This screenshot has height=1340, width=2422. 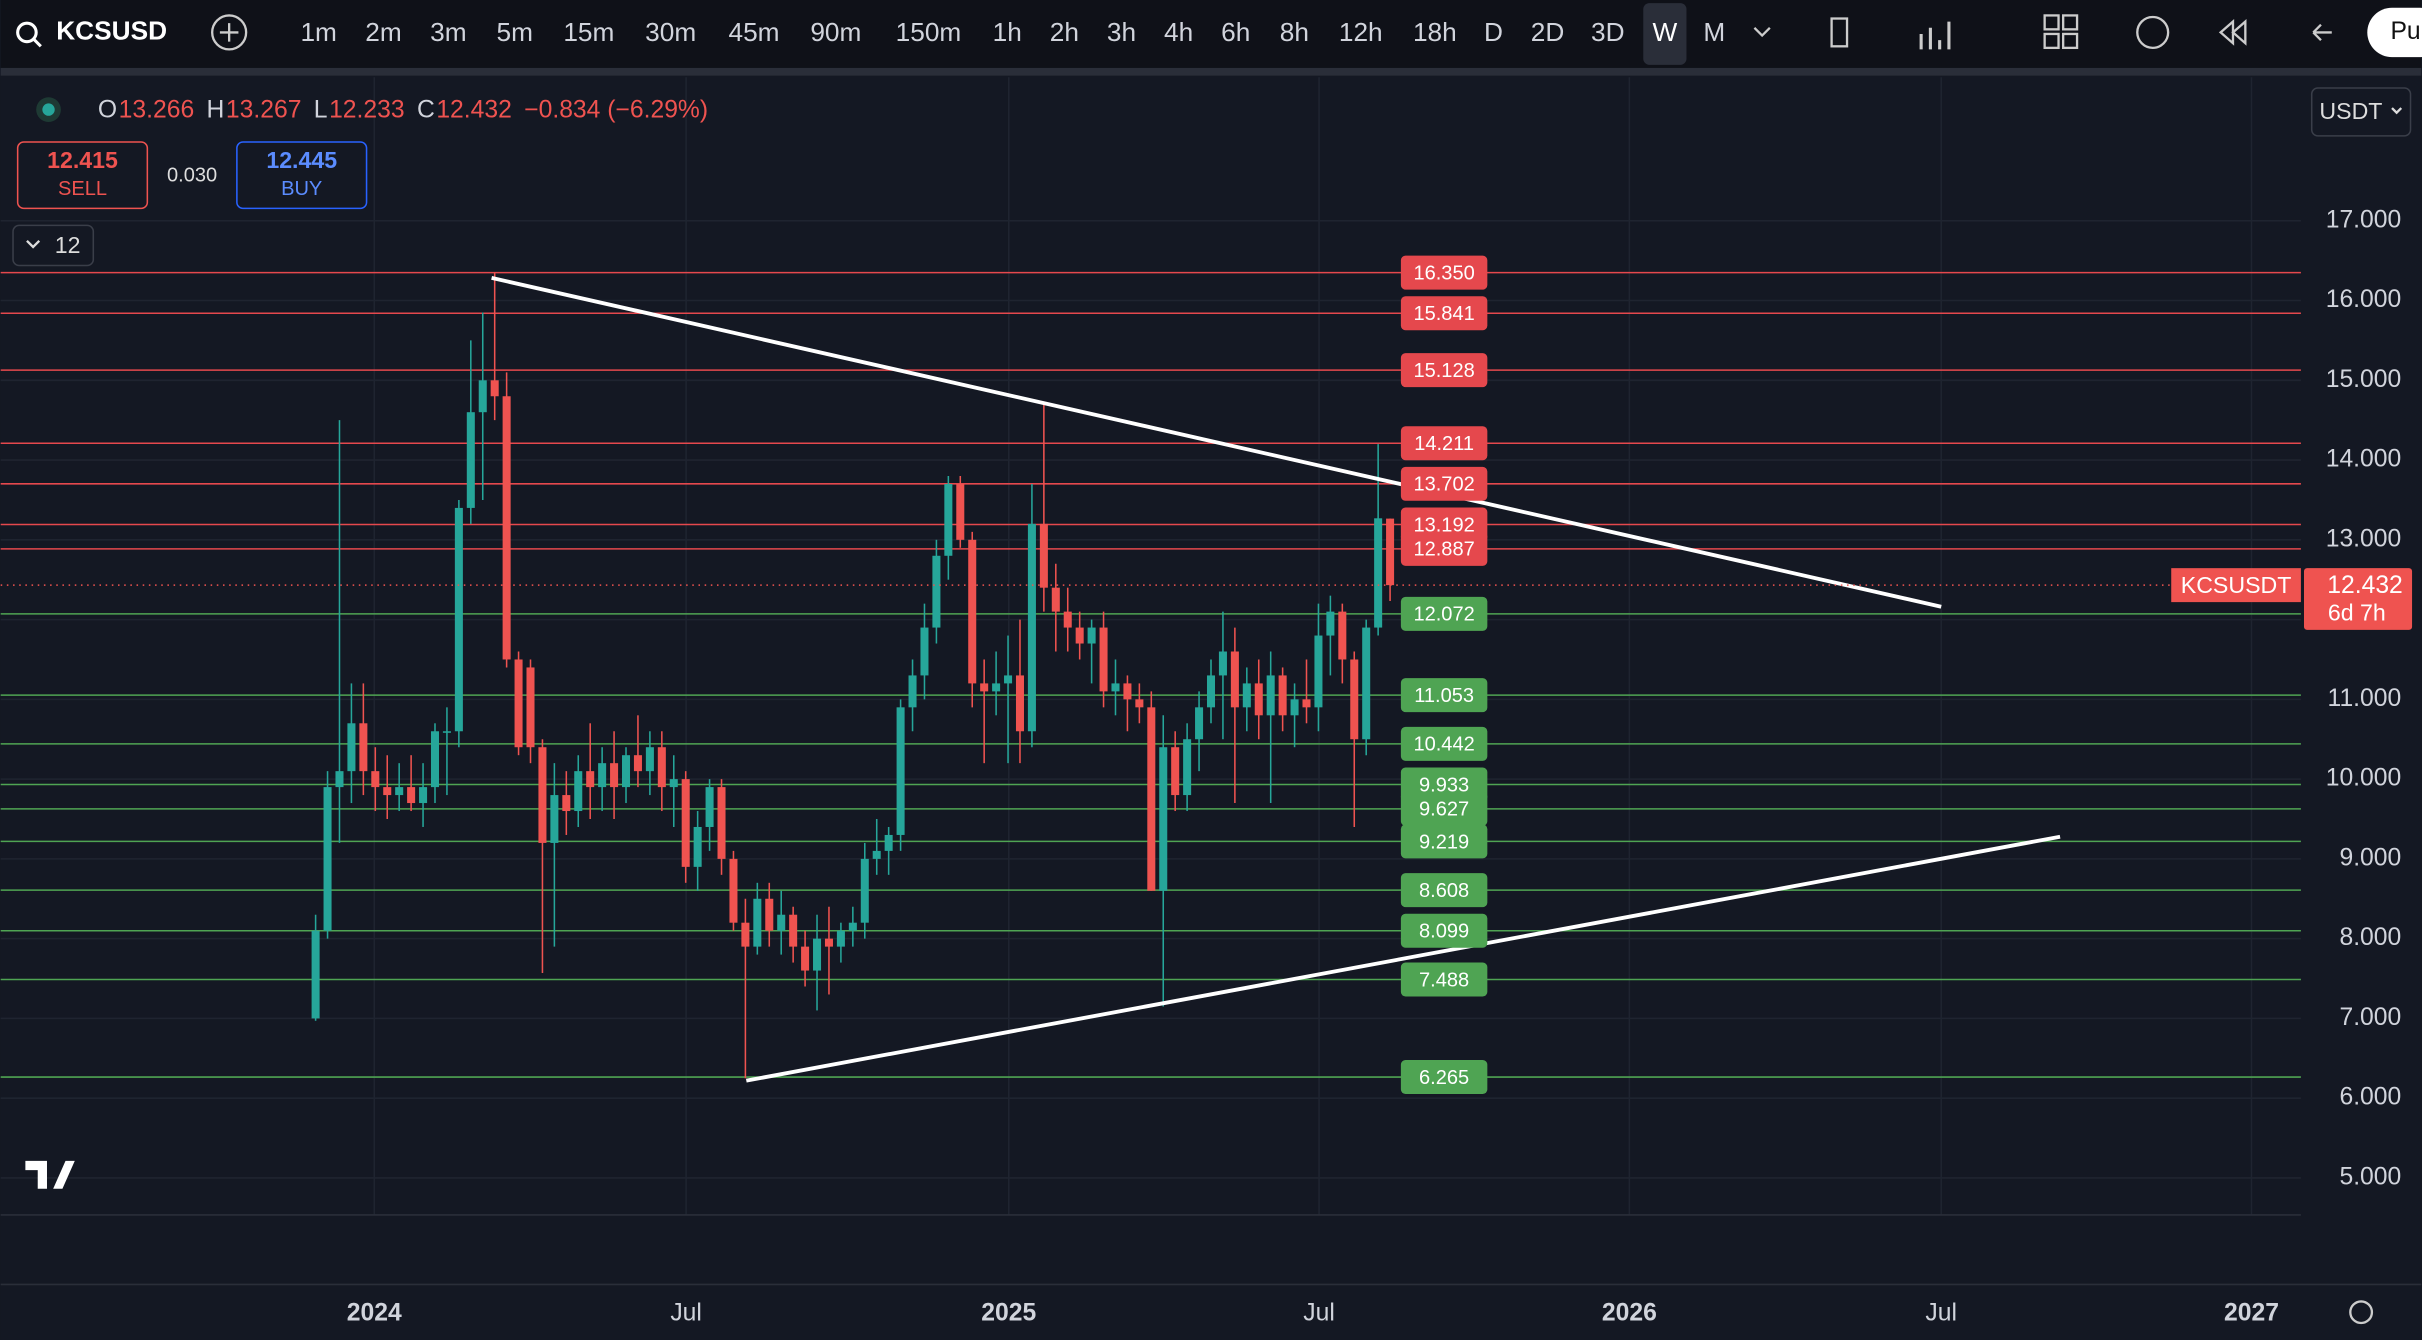 I want to click on x-tick-label: 2027, so click(x=2251, y=1312).